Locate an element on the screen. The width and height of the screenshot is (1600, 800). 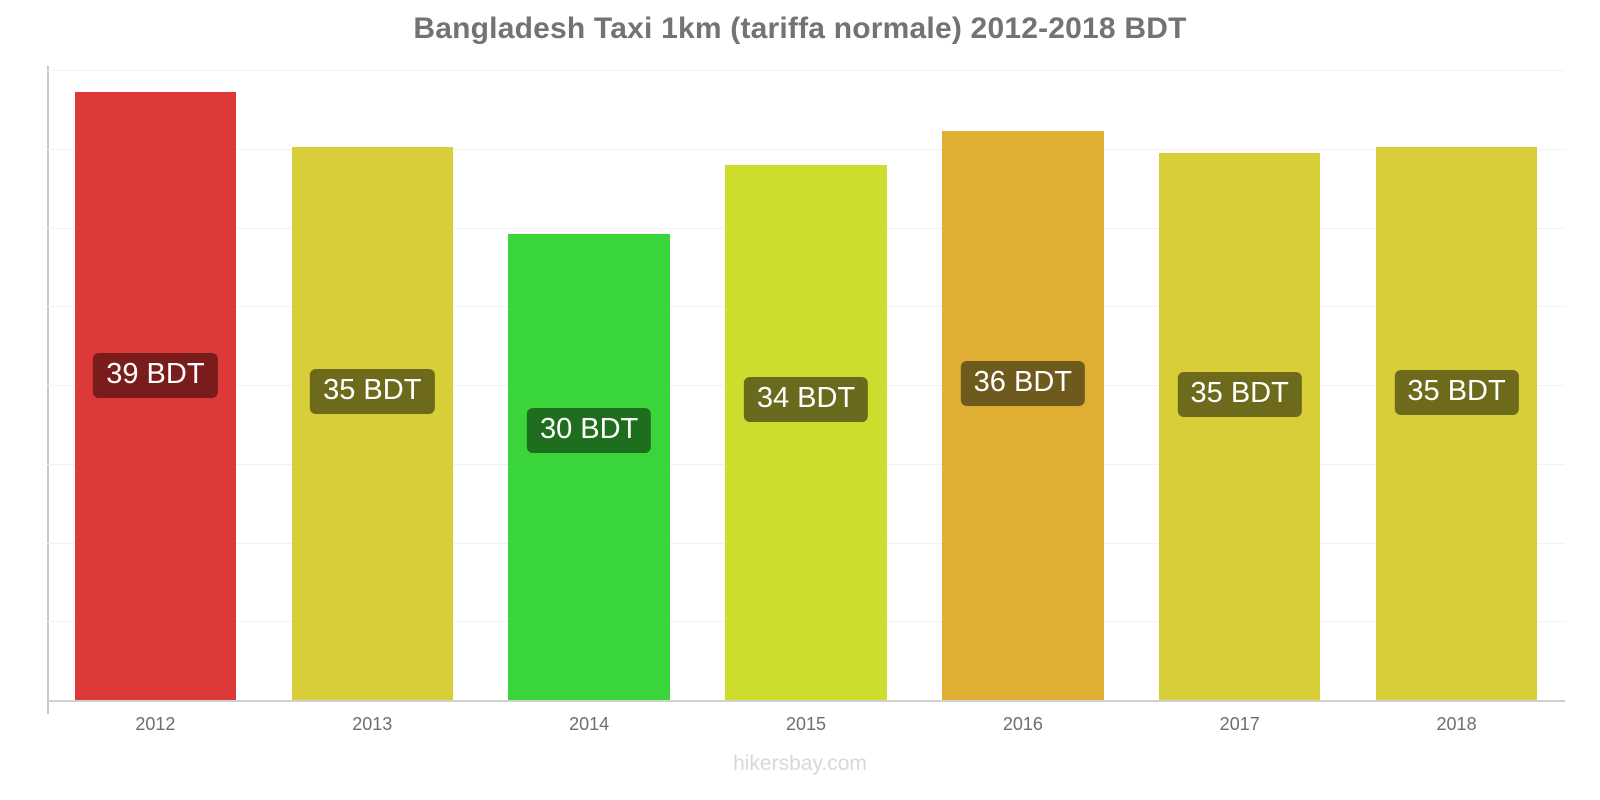
bar-value-label-2017: 35 BDT is located at coordinates (1239, 395).